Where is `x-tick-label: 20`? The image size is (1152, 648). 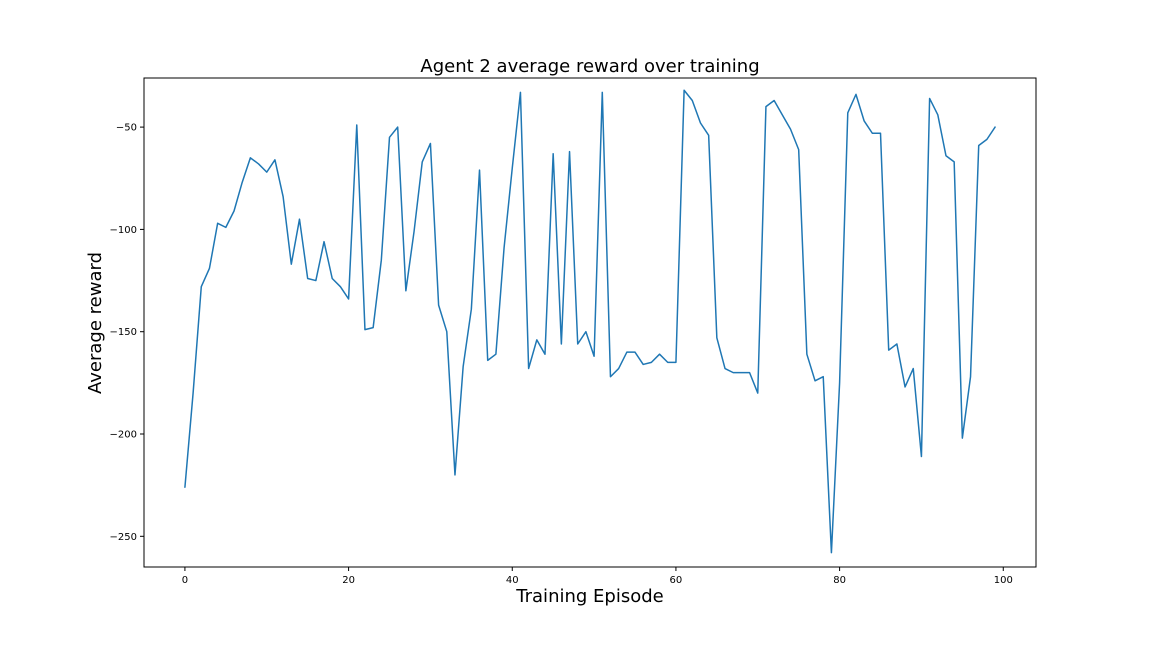
x-tick-label: 20 is located at coordinates (348, 580).